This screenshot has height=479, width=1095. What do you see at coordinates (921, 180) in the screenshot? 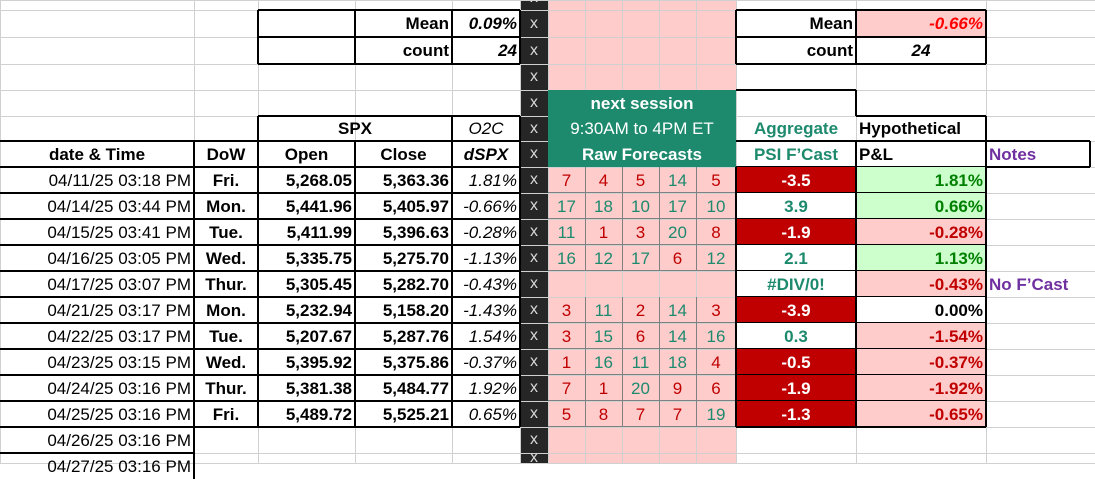
I see `pnl-cell: 1.81%` at bounding box center [921, 180].